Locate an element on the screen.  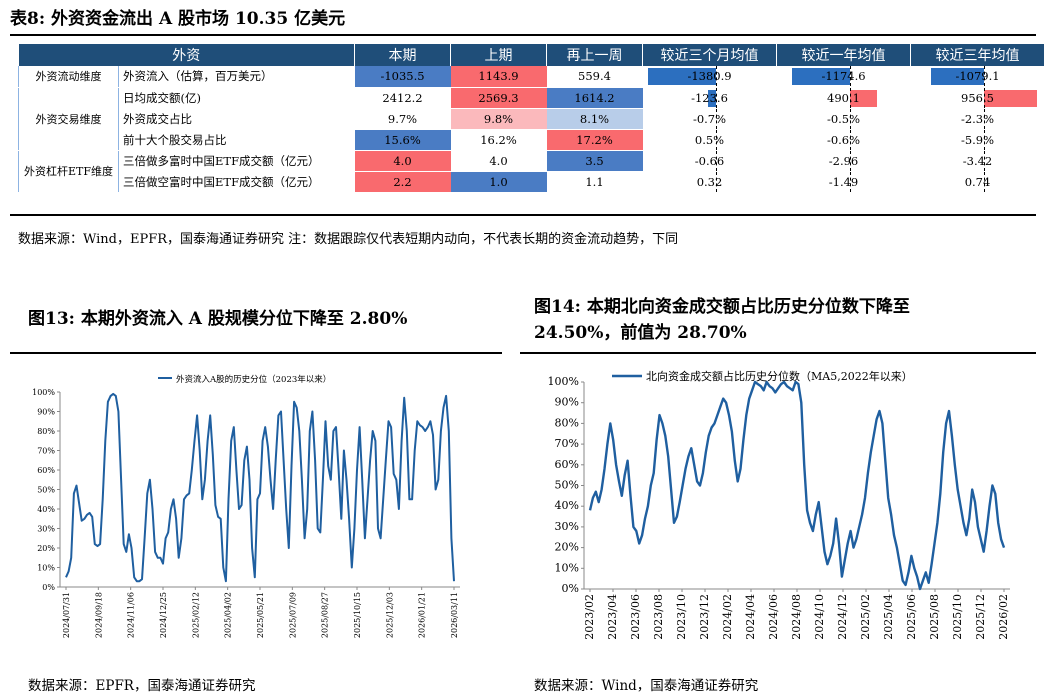
cell-value: -1.49 is located at coordinates (843, 181).